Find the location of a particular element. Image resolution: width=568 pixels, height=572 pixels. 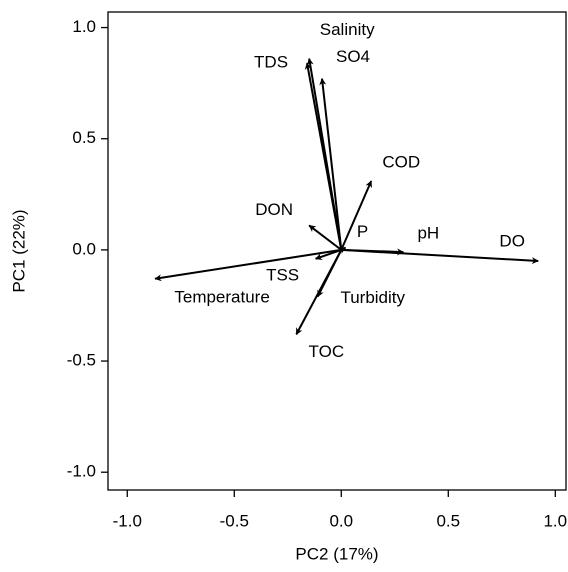

vector-label: TOC is located at coordinates (327, 351).